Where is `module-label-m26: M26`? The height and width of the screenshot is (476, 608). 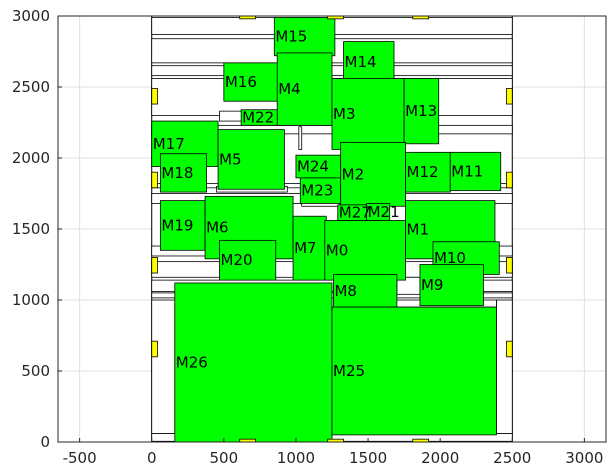 module-label-m26: M26 is located at coordinates (192, 362).